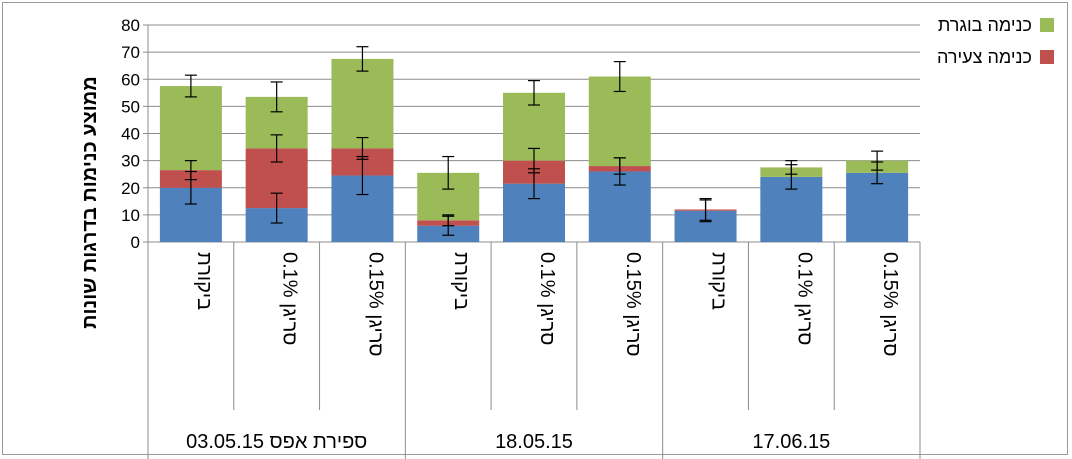  What do you see at coordinates (130, 134) in the screenshot?
I see `y-tick-label: 40` at bounding box center [130, 134].